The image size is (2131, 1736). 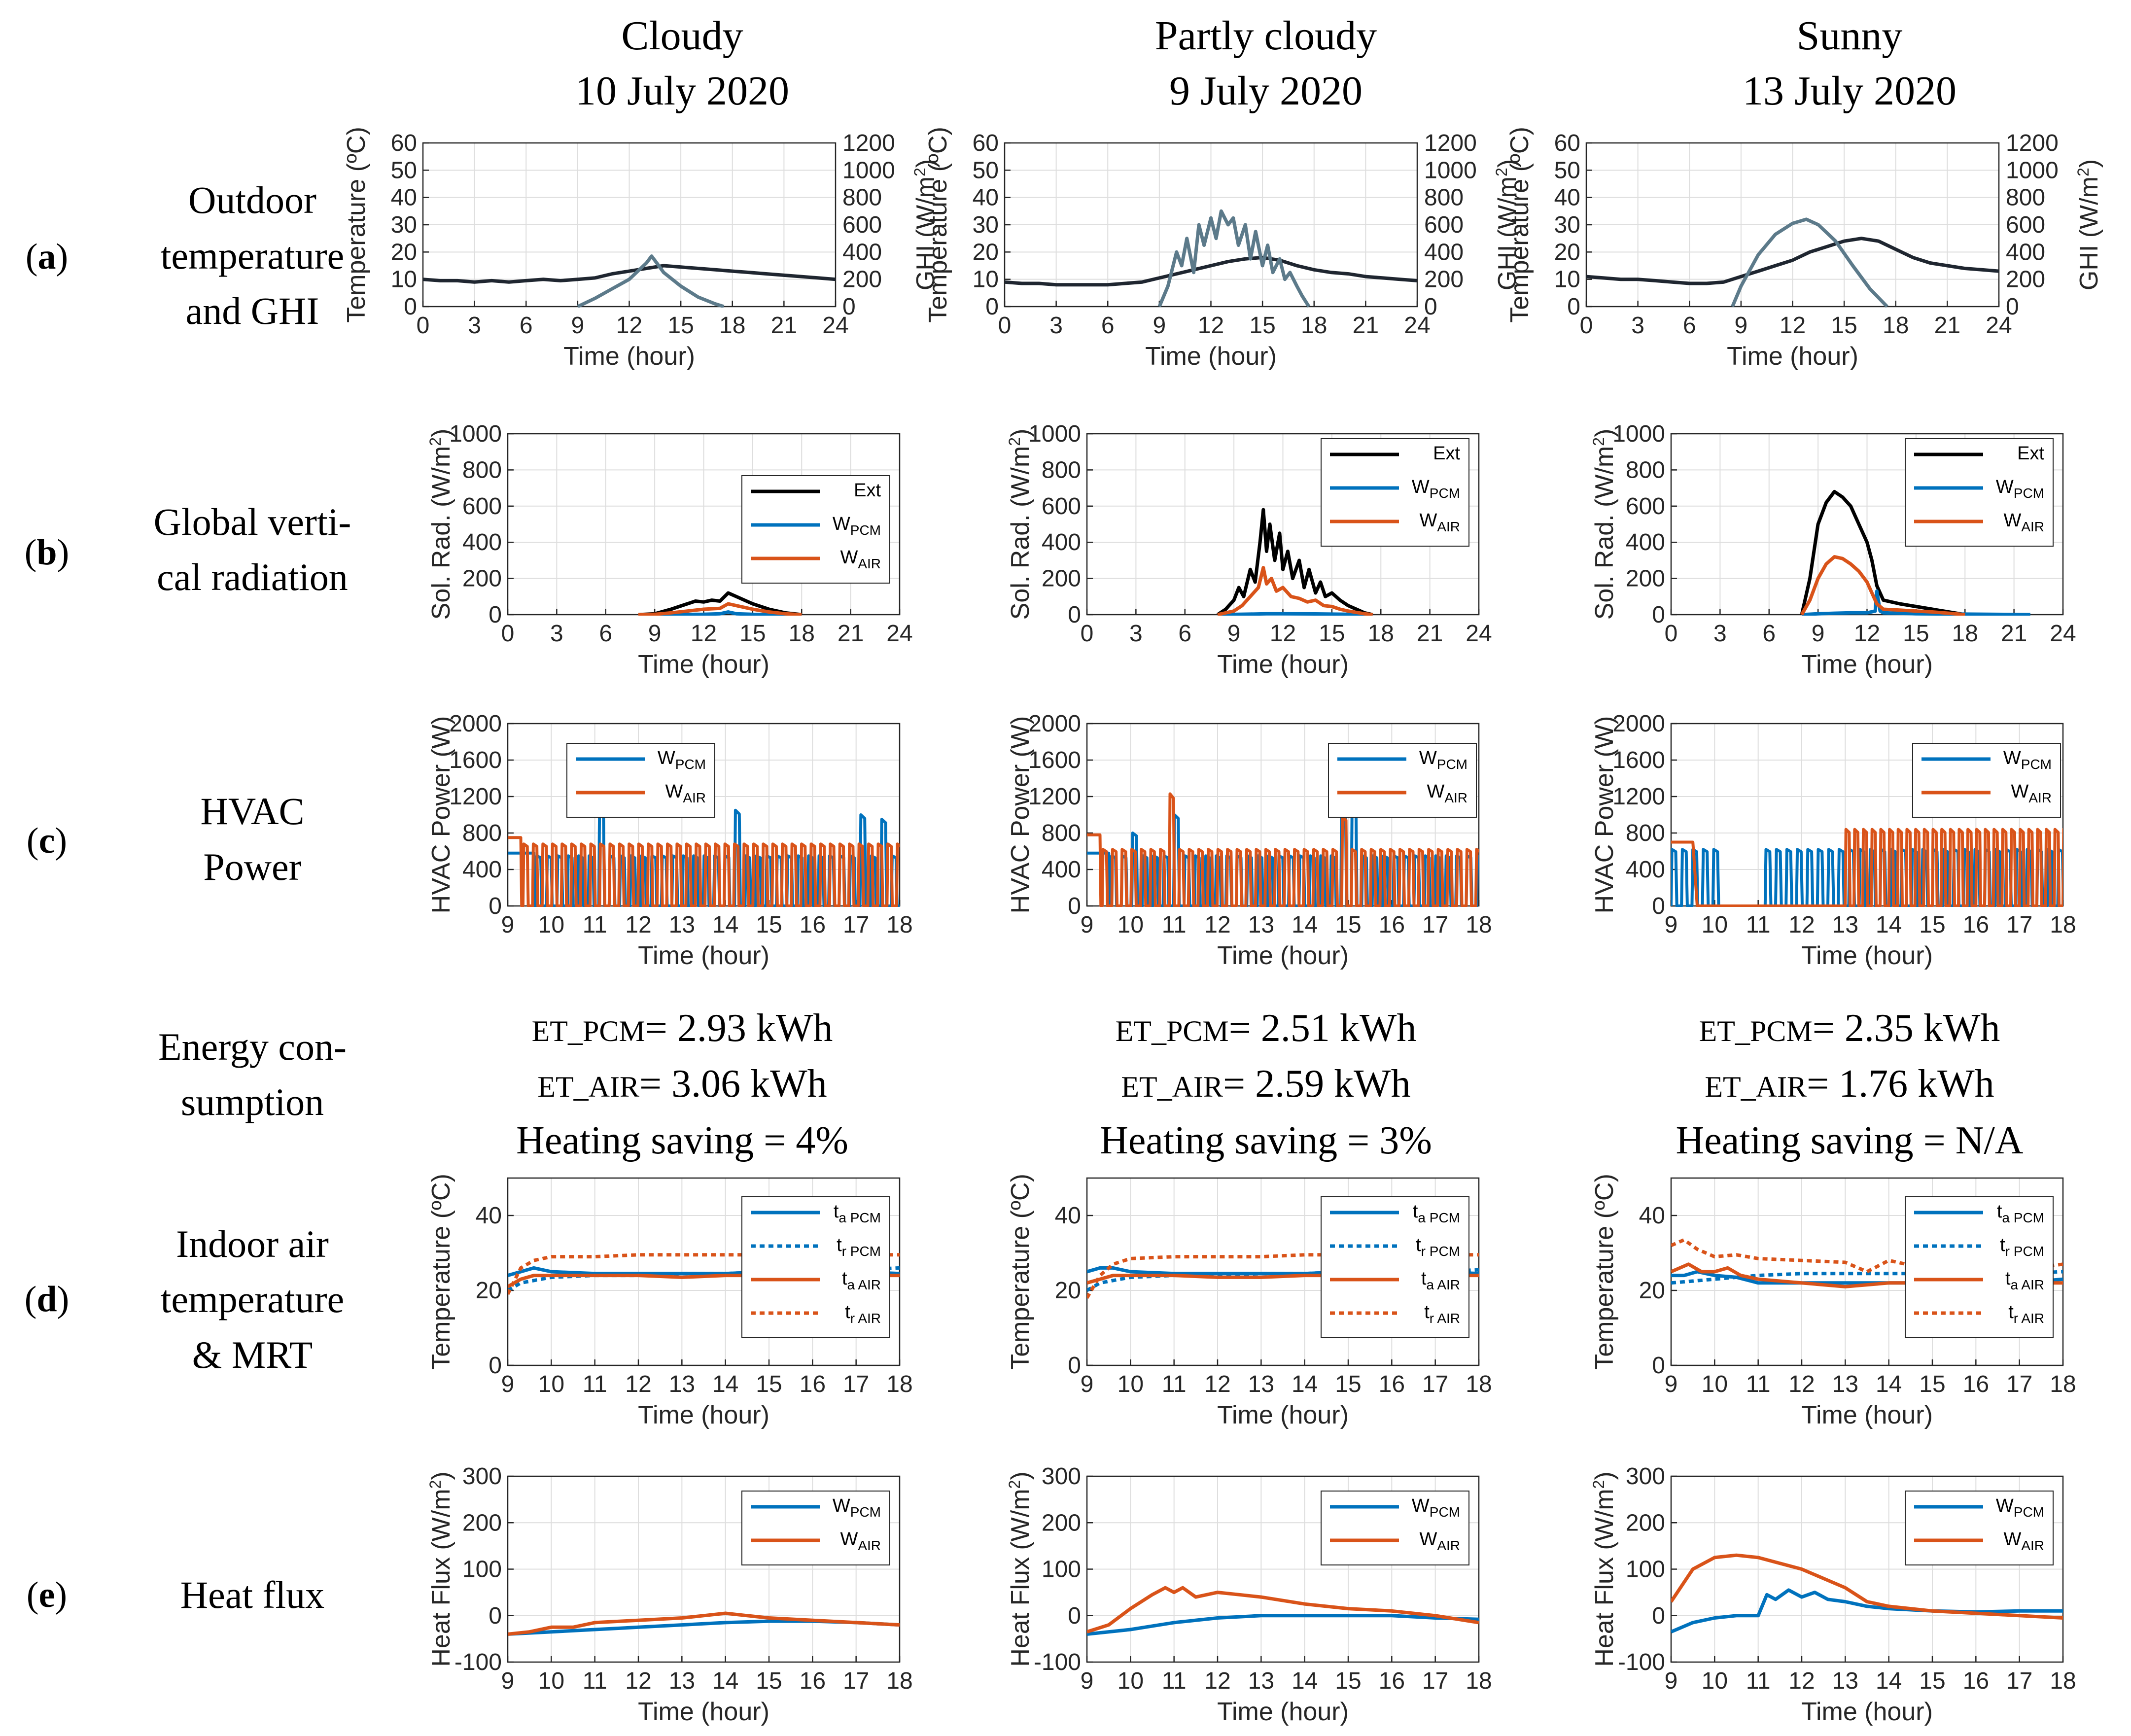 I want to click on y2-tick-label: 600, so click(x=862, y=225).